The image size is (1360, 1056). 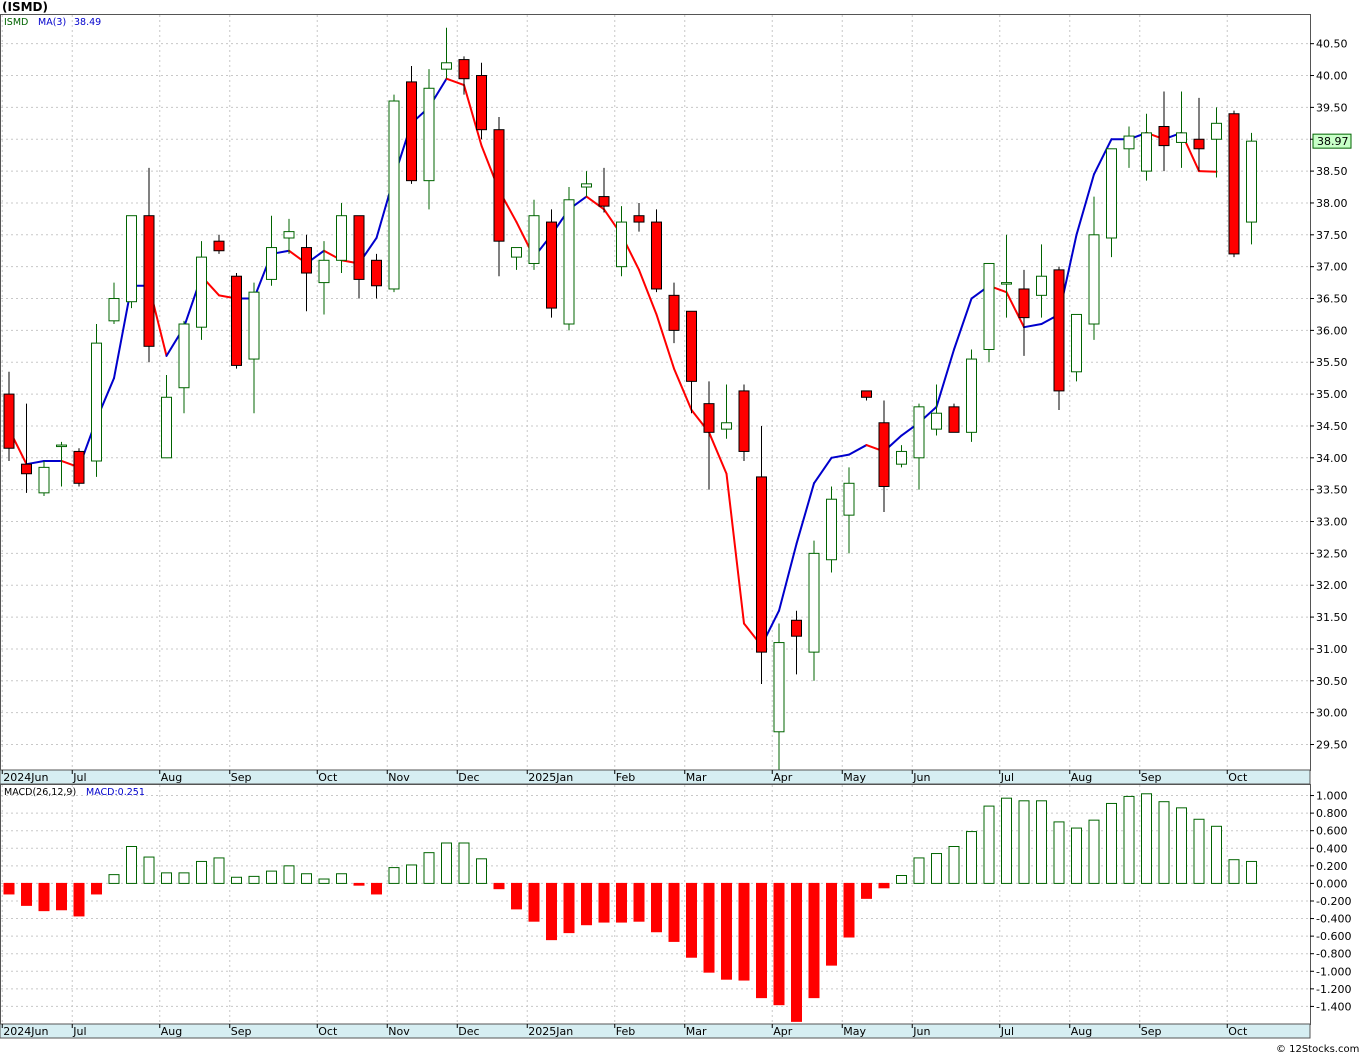 I want to click on price-y-tick-label: 33.50, so click(x=1332, y=490).